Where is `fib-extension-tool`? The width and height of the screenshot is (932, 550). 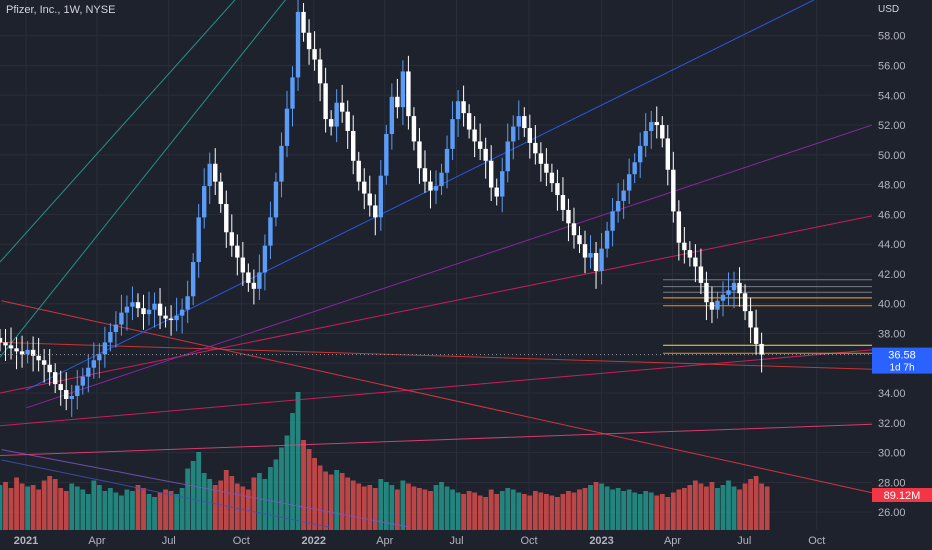 fib-extension-tool is located at coordinates (767, 316).